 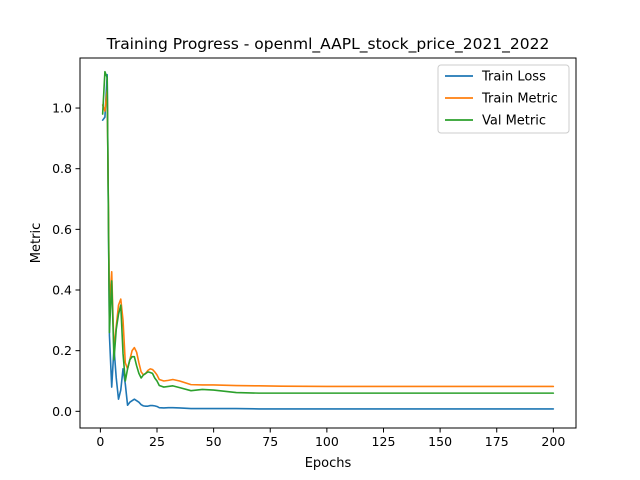 What do you see at coordinates (62, 168) in the screenshot?
I see `y-tick-label: 0.8` at bounding box center [62, 168].